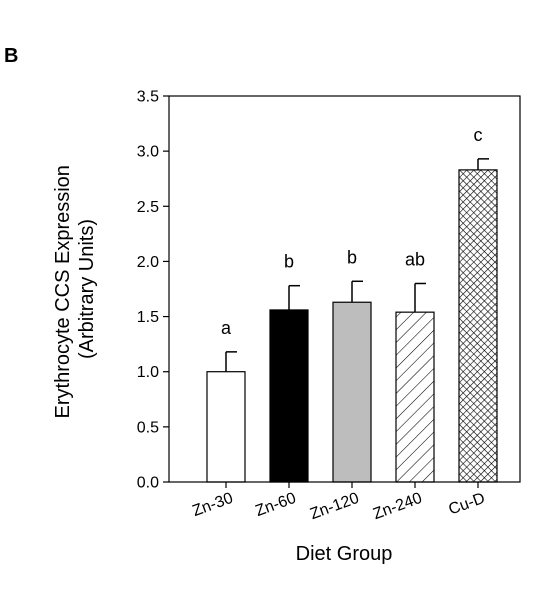 The width and height of the screenshot is (551, 607). Describe the element at coordinates (478, 326) in the screenshot. I see `bar-cu-d` at that location.